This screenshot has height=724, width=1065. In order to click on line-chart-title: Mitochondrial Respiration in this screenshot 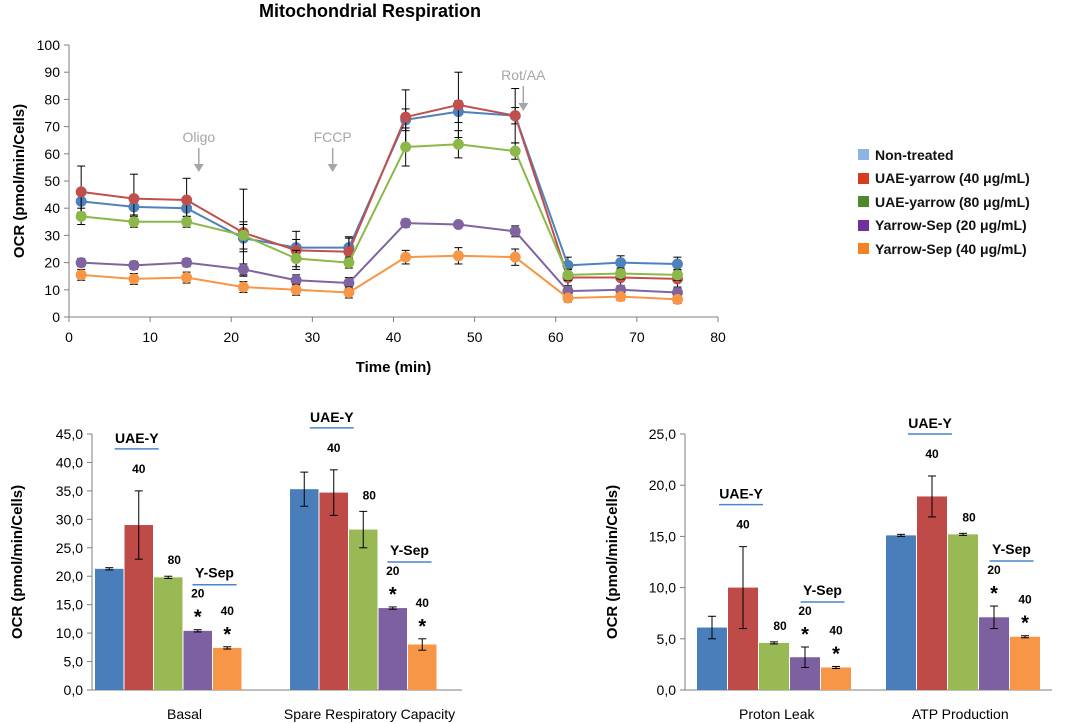, I will do `click(370, 11)`.